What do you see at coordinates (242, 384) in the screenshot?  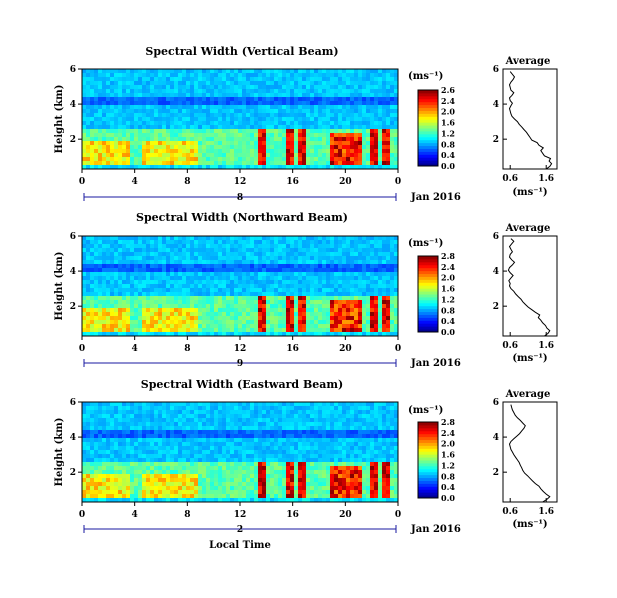 I see `chart-title: Spectral Width (Eastward Beam)` at bounding box center [242, 384].